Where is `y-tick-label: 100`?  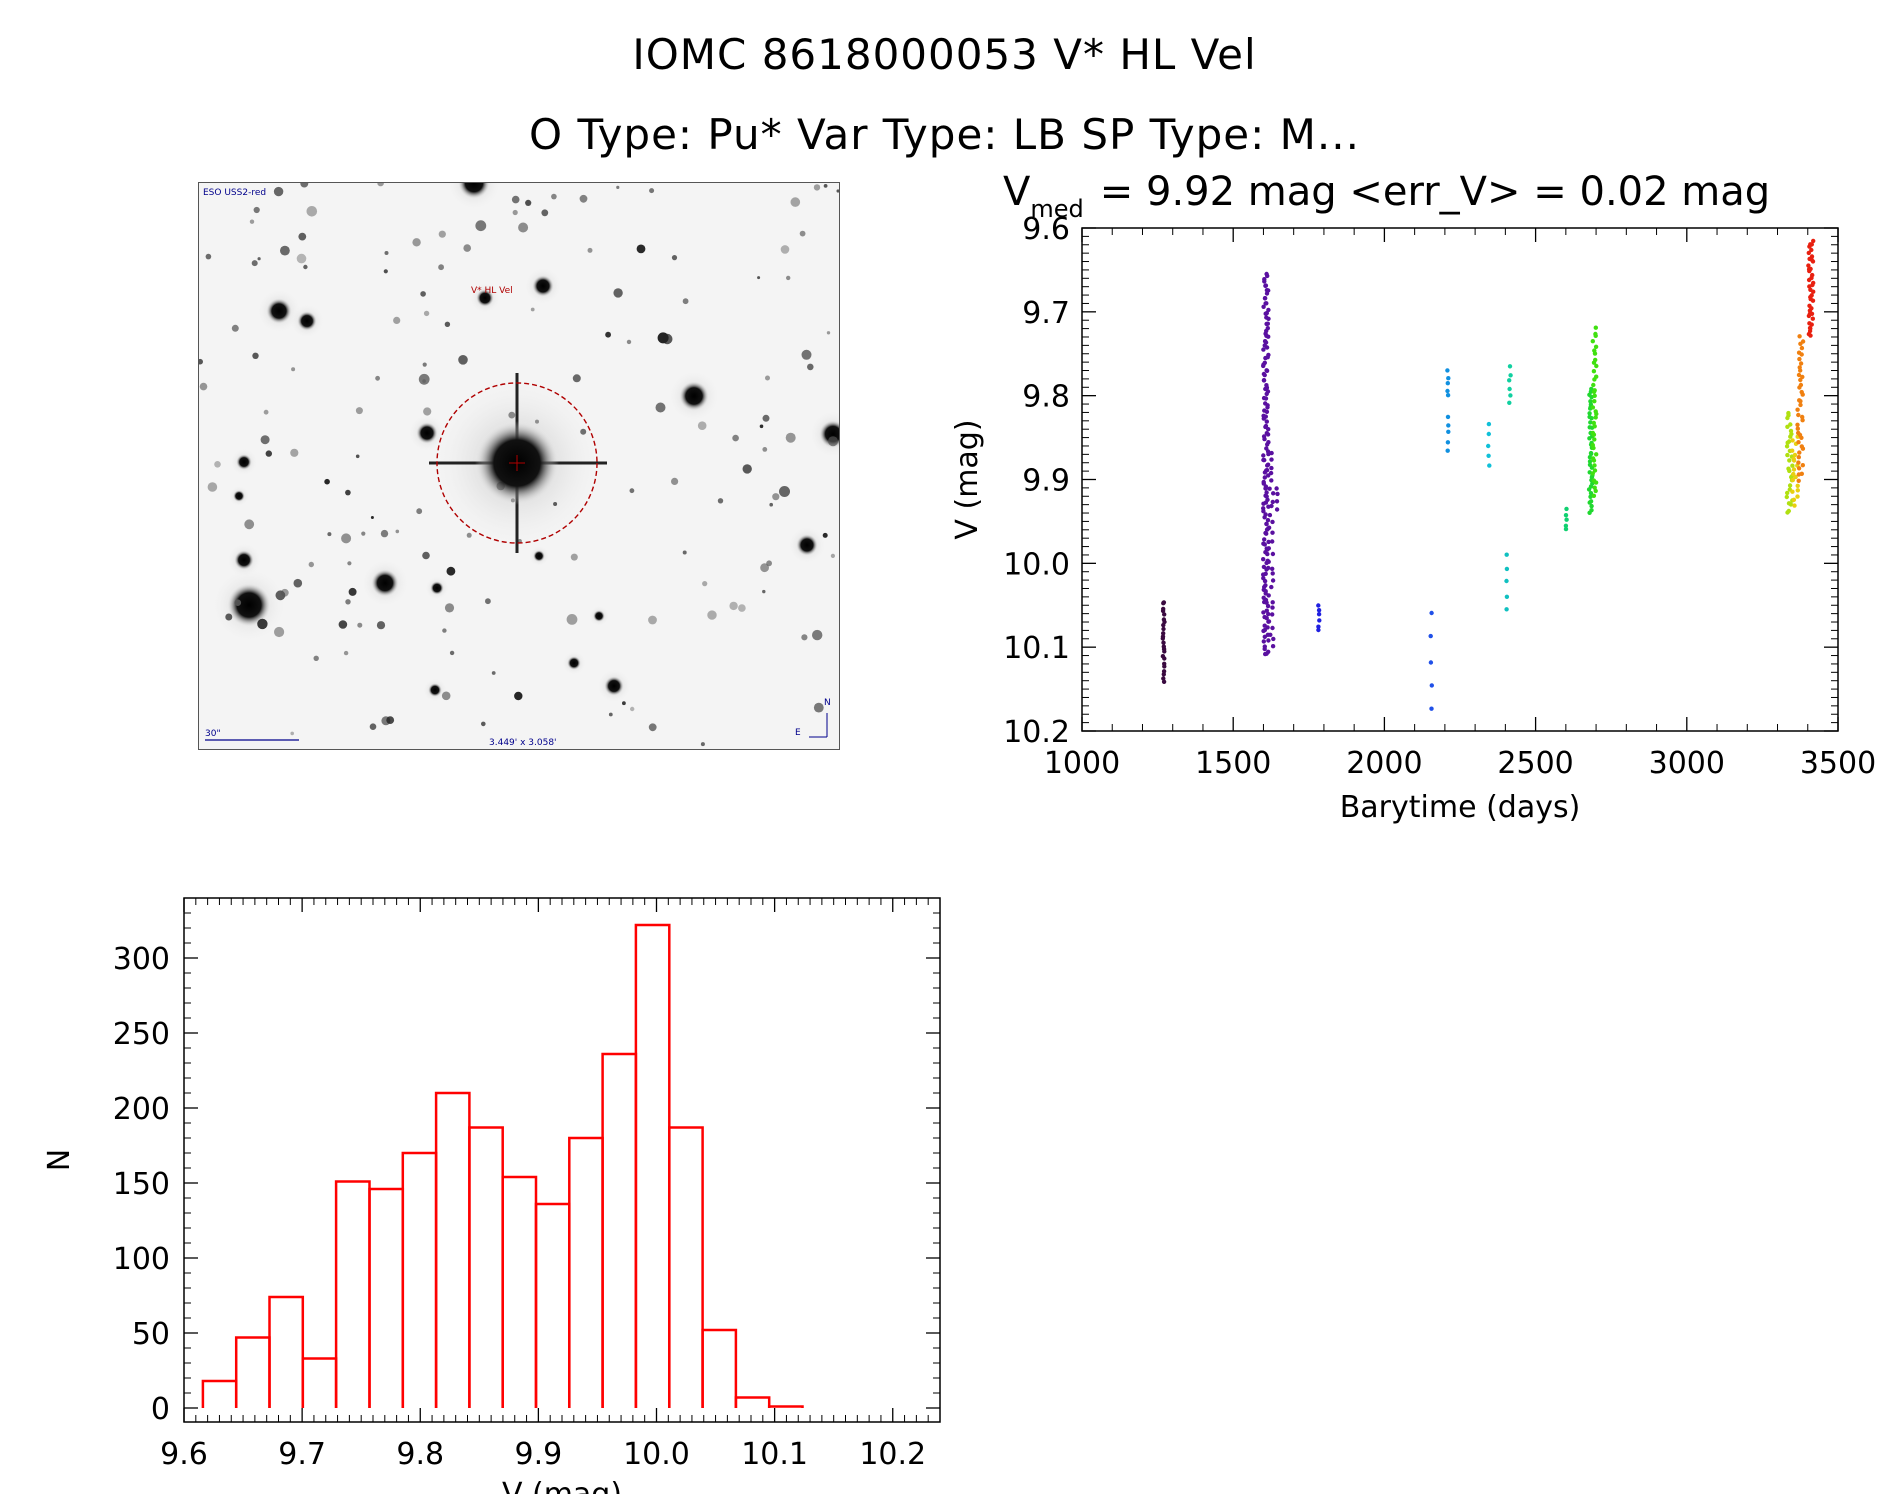
y-tick-label: 100 is located at coordinates (141, 1259).